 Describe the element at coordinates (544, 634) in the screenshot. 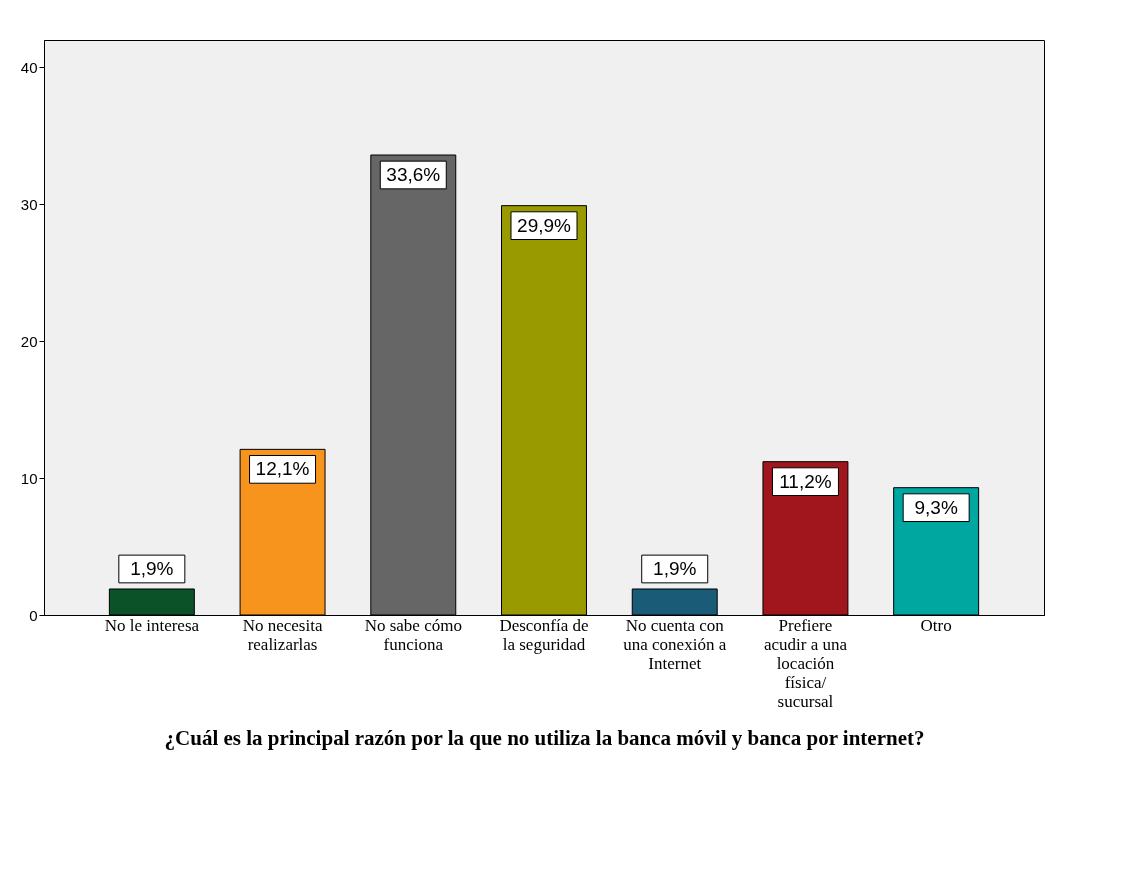

I see `x-tick-label: Desconfía de la seguridad` at that location.